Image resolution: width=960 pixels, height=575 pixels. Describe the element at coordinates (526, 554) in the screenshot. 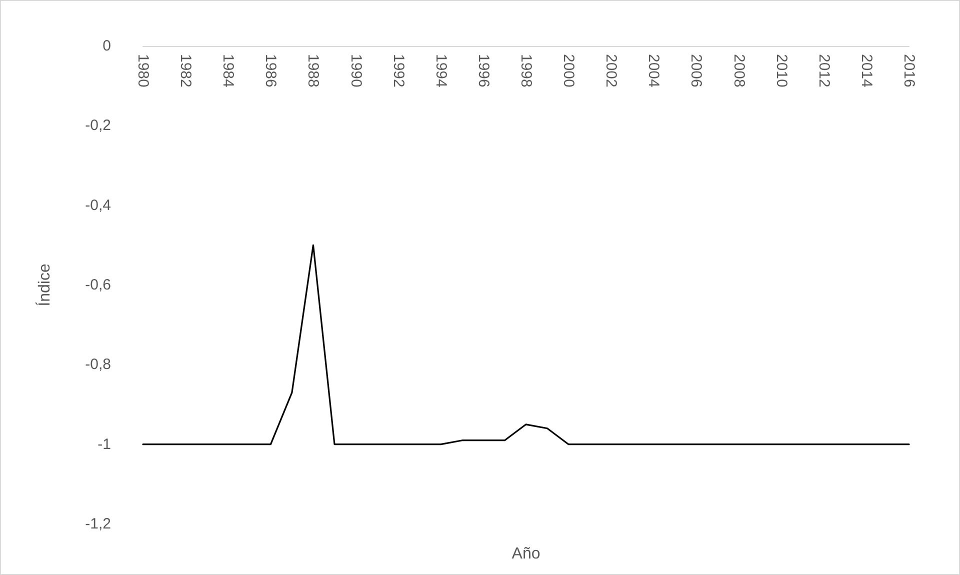

I see `x-axis-title: Año` at that location.